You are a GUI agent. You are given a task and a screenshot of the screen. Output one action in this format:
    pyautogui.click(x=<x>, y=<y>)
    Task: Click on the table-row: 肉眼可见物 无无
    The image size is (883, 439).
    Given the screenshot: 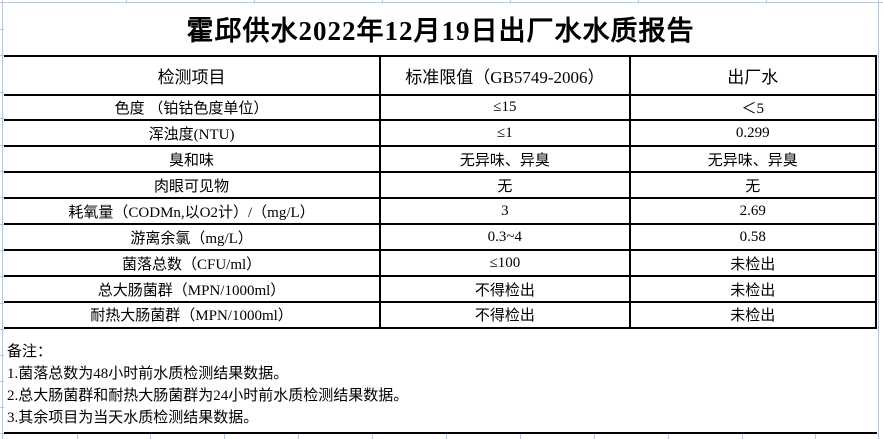 What is the action you would take?
    pyautogui.click(x=439, y=184)
    